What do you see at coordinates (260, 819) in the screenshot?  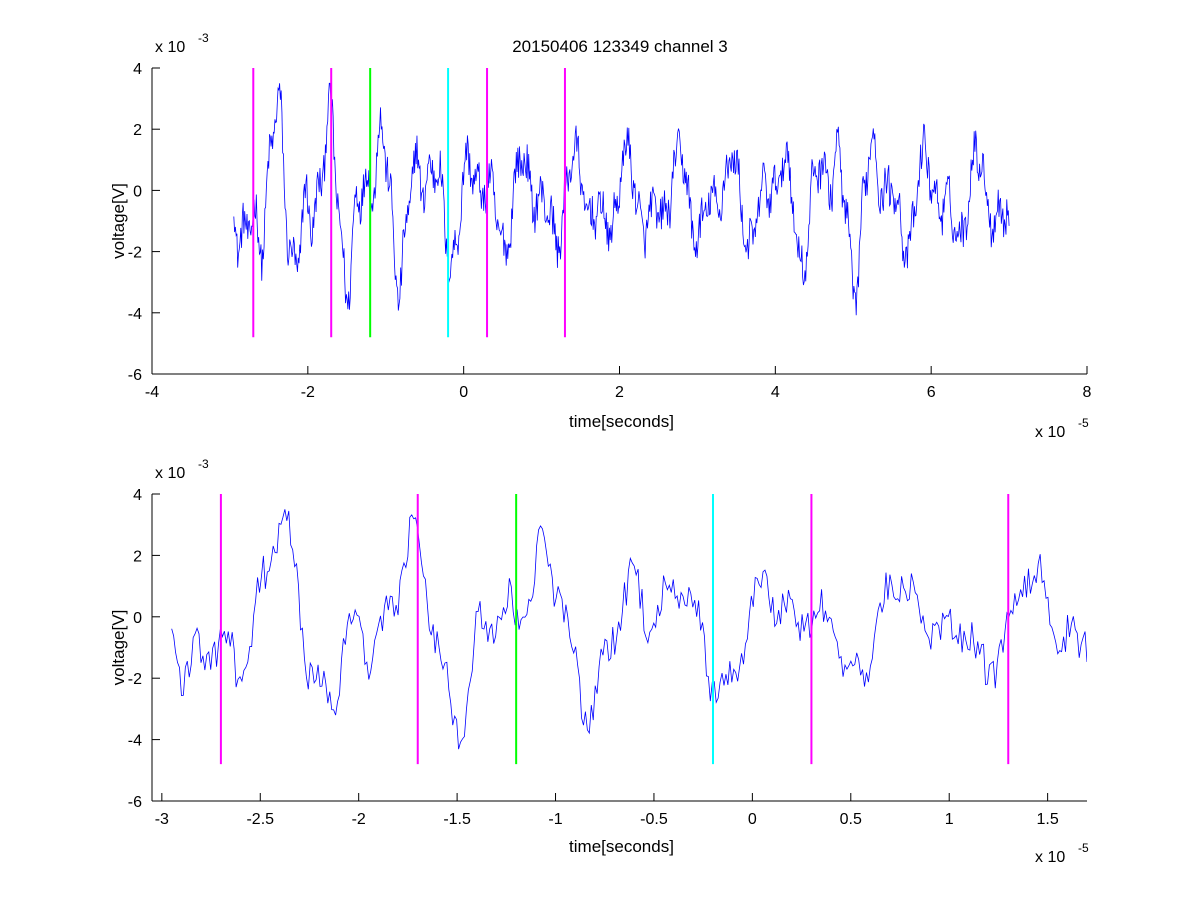 I see `x-tick-label: -2.5` at bounding box center [260, 819].